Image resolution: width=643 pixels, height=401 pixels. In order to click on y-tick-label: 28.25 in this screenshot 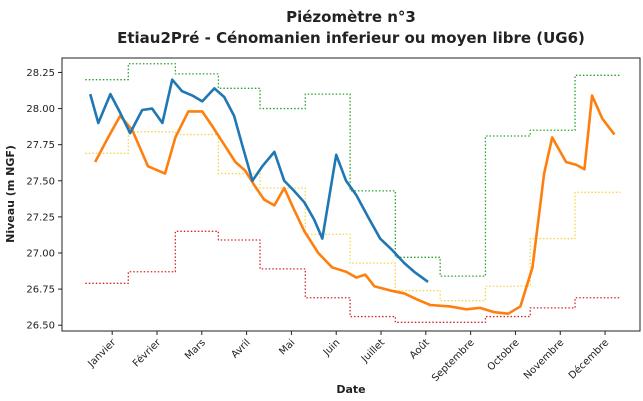, I will do `click(40, 73)`.